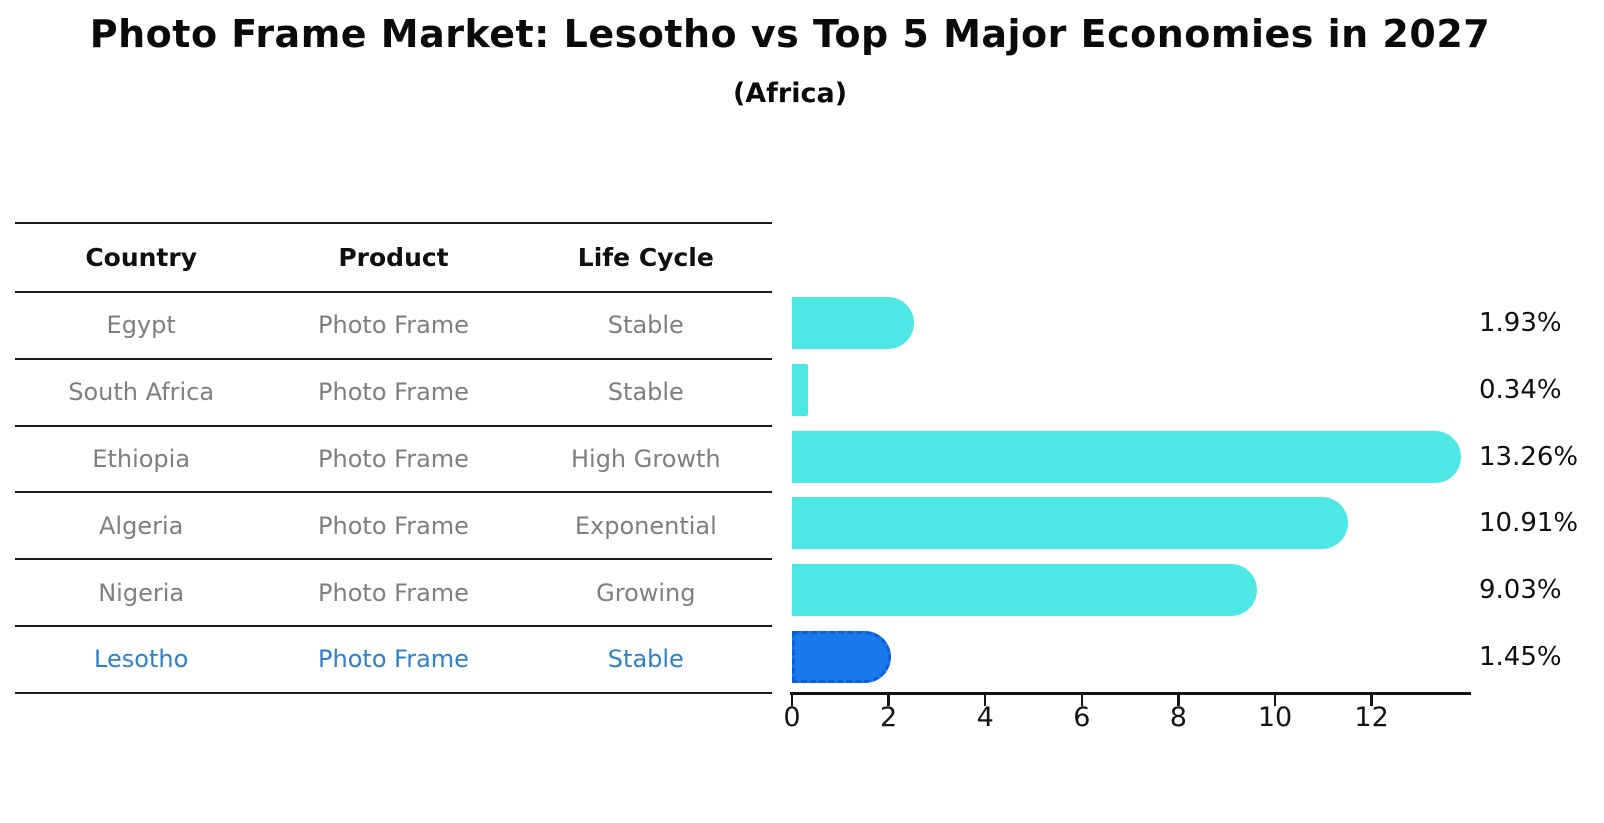 The width and height of the screenshot is (1604, 823). Describe the element at coordinates (1529, 456) in the screenshot. I see `value-label-ethiopia: 13.26%` at that location.